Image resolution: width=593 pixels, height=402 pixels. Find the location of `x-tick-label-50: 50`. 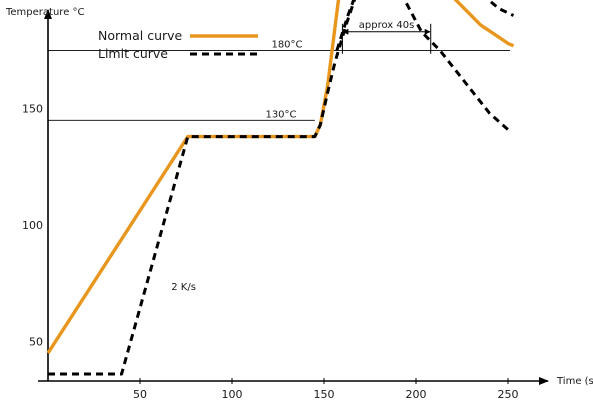

x-tick-label-50: 50 is located at coordinates (140, 394).